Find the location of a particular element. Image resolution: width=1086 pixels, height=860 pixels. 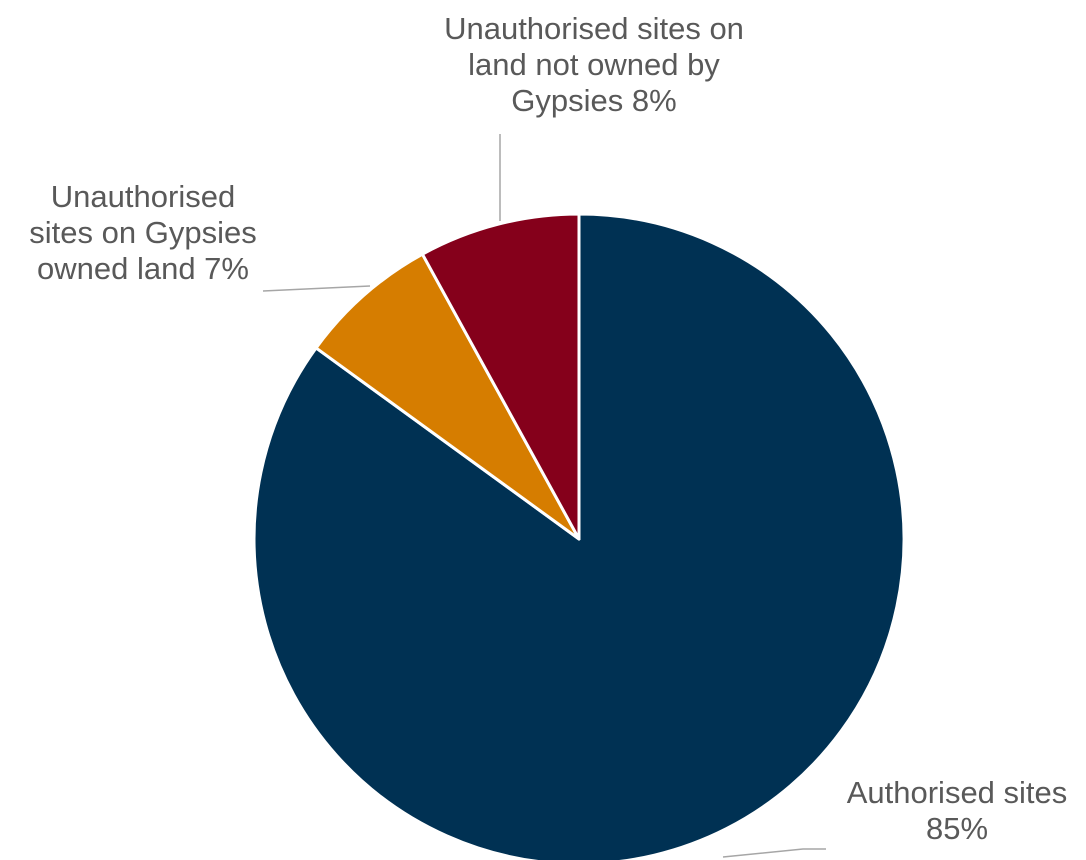

data-label-0: Authorised sites 85% is located at coordinates (957, 810).